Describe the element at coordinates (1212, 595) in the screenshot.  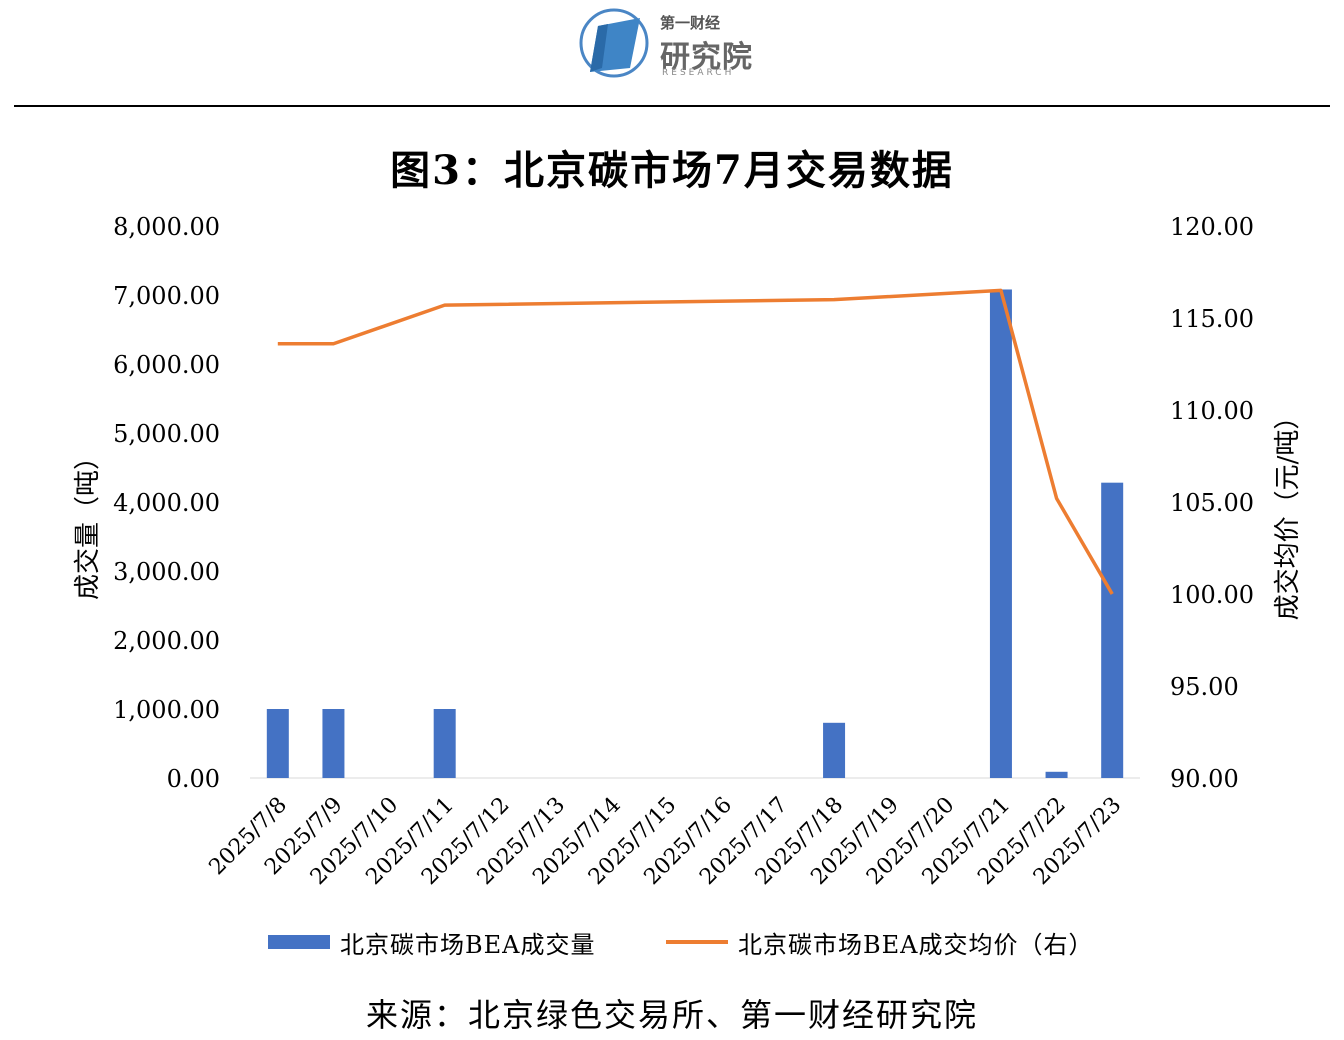
I see `y2-tick-label: 100.00` at that location.